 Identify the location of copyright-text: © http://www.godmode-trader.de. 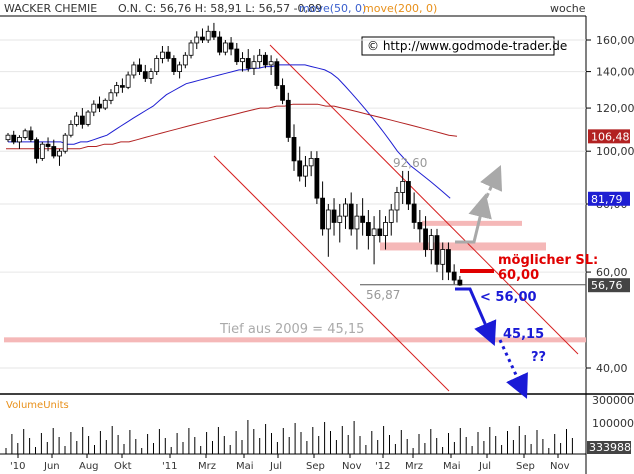
(467, 46).